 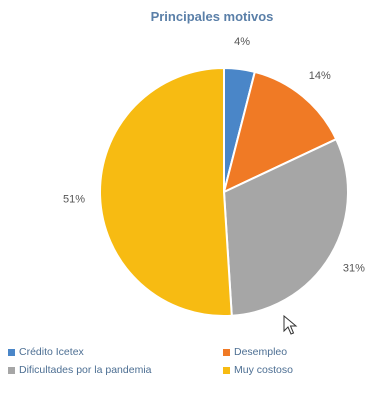 What do you see at coordinates (212, 16) in the screenshot?
I see `chart-title: Principales motivos` at bounding box center [212, 16].